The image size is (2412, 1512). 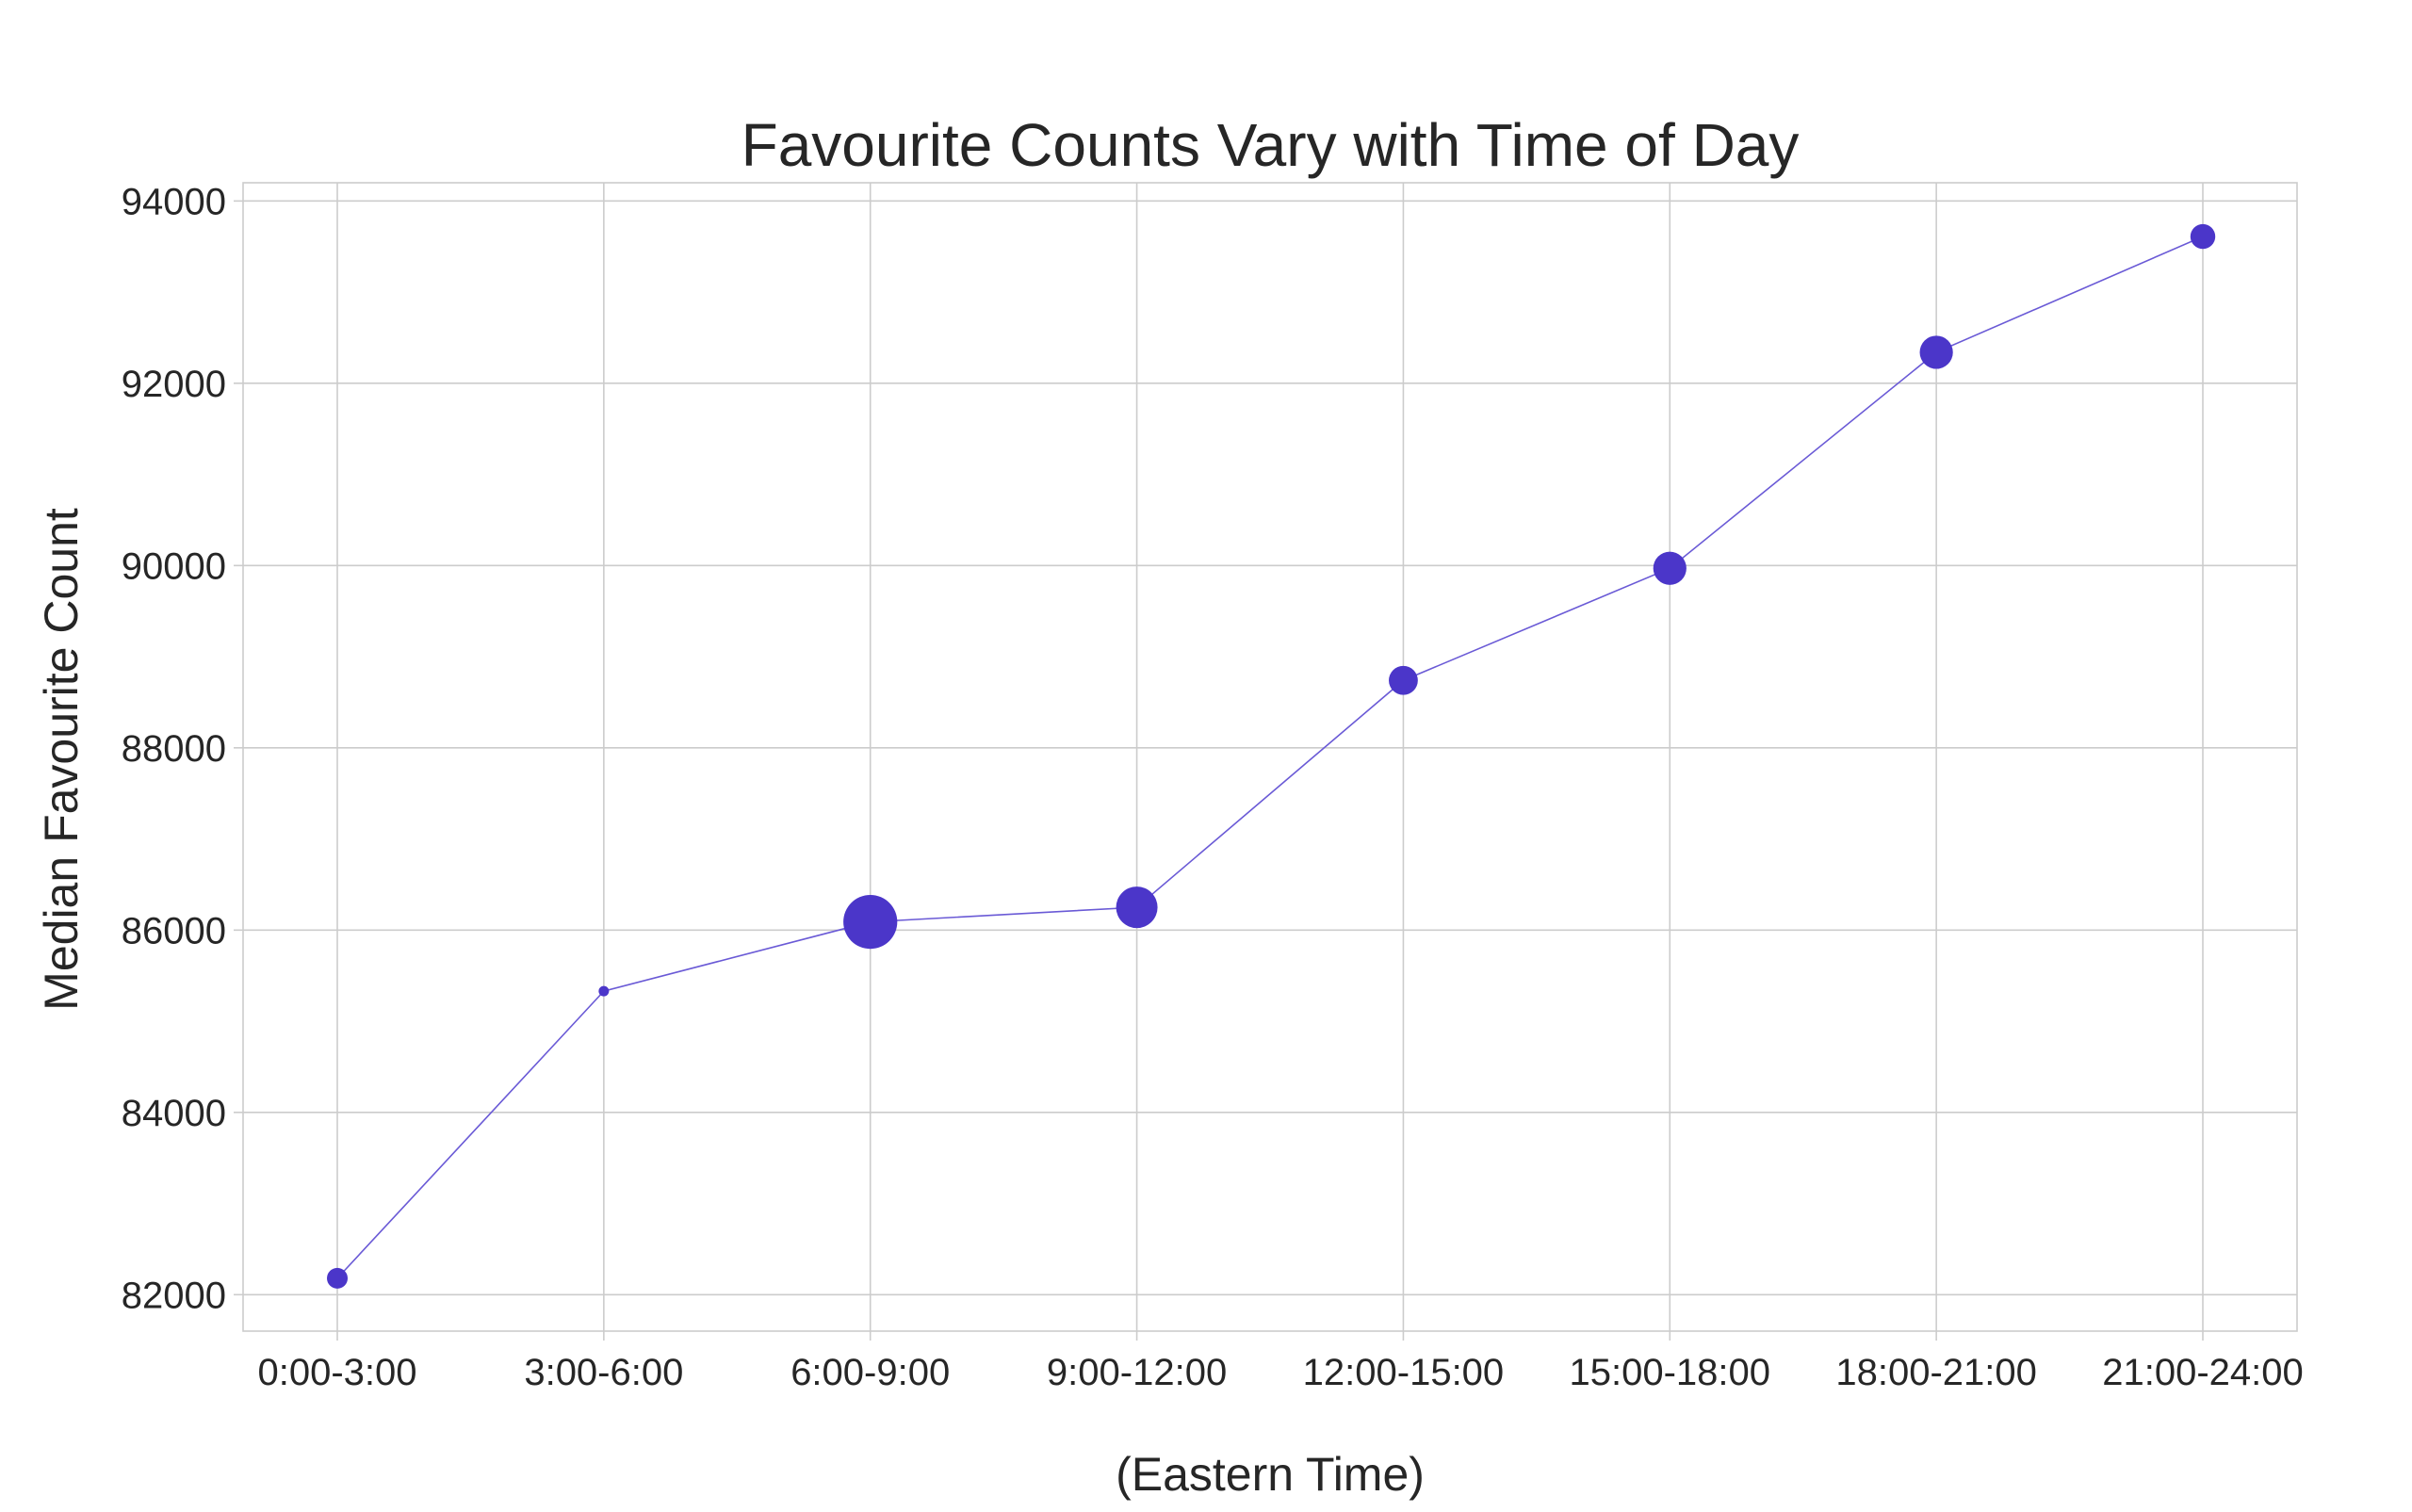 What do you see at coordinates (1404, 1372) in the screenshot?
I see `x-tick-label: 12:00-15:00` at bounding box center [1404, 1372].